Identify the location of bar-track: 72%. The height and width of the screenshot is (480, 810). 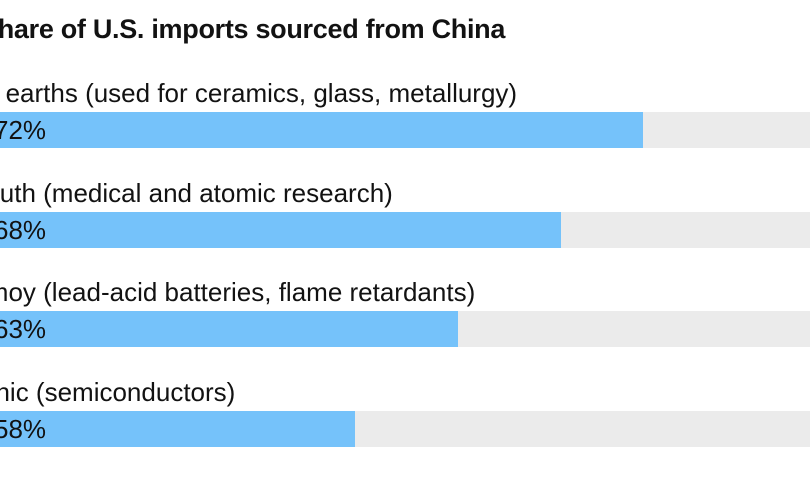
(405, 130).